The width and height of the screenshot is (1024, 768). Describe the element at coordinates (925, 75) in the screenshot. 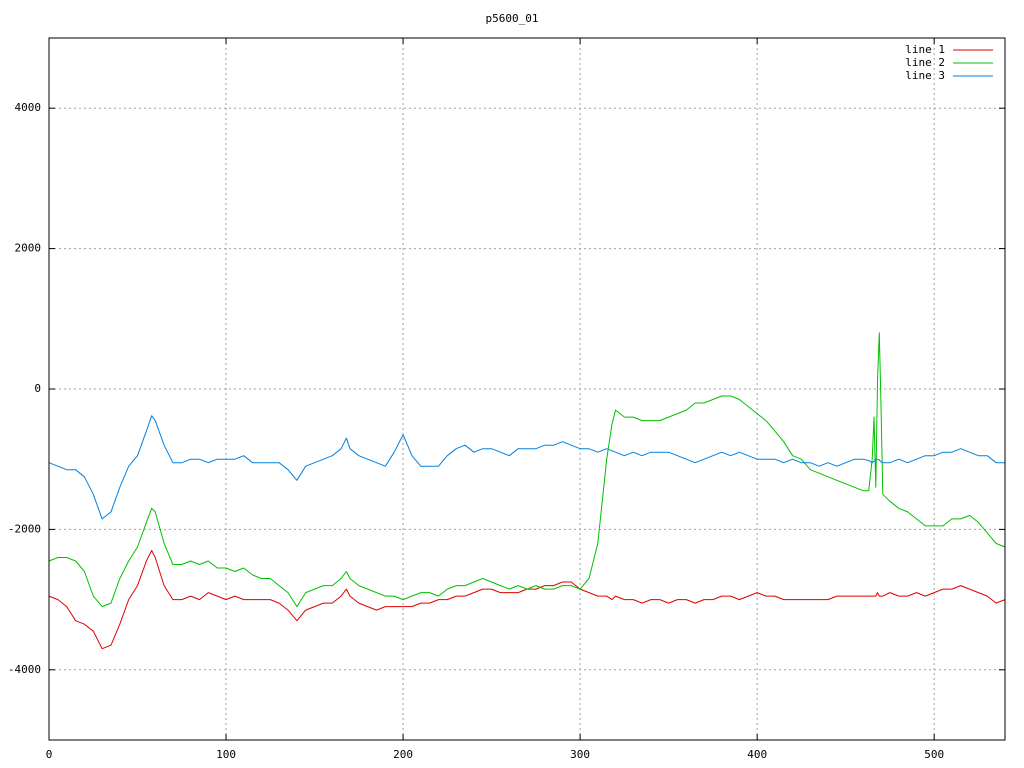

I see `legend-label: line 3` at that location.